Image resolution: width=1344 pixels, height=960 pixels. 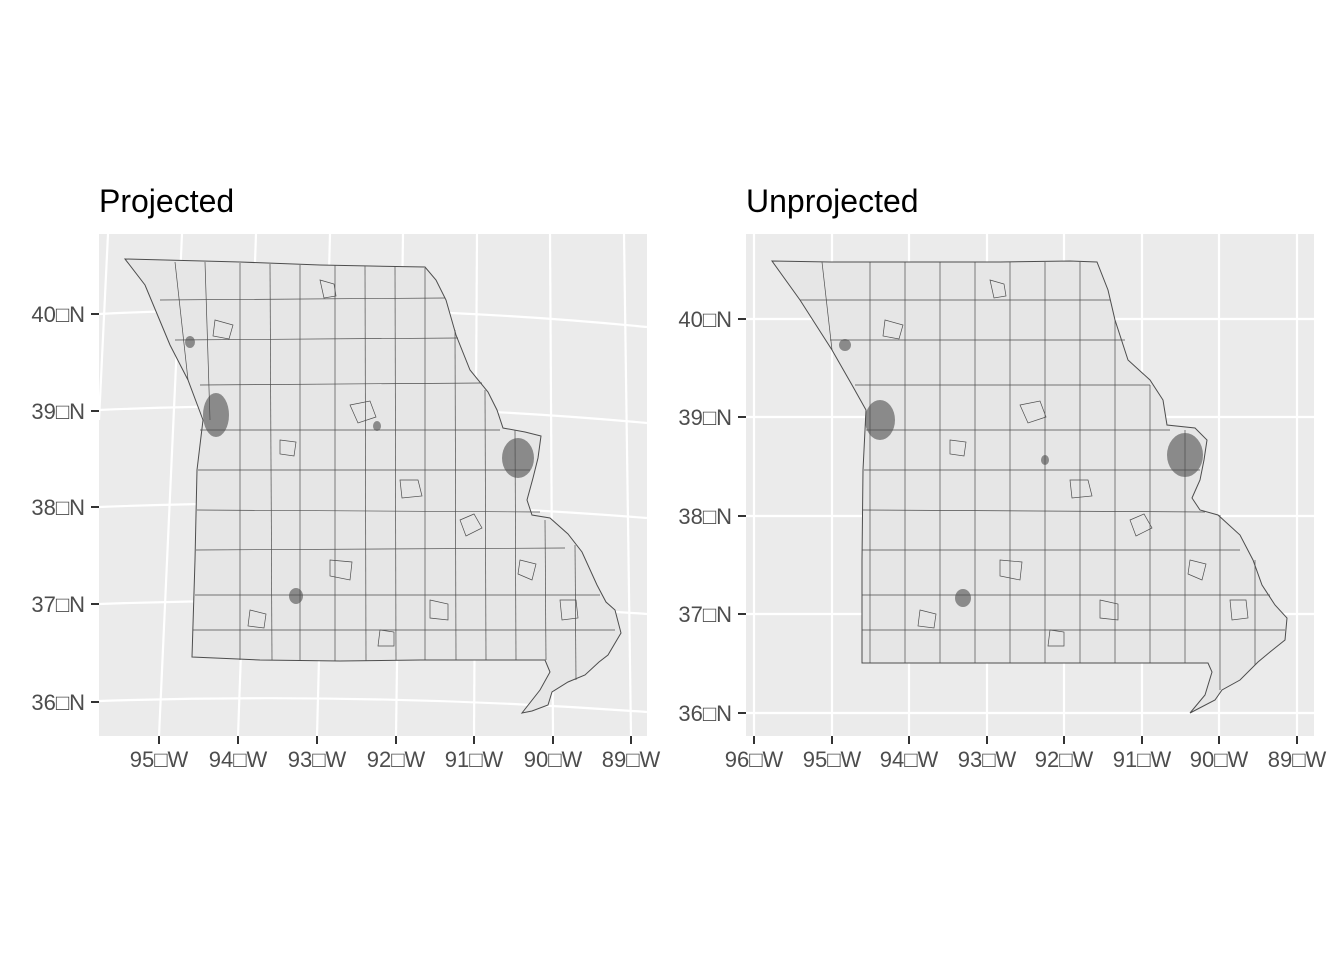 I want to click on unprojected-x-tick-label: 92□W, so click(x=1064, y=759).